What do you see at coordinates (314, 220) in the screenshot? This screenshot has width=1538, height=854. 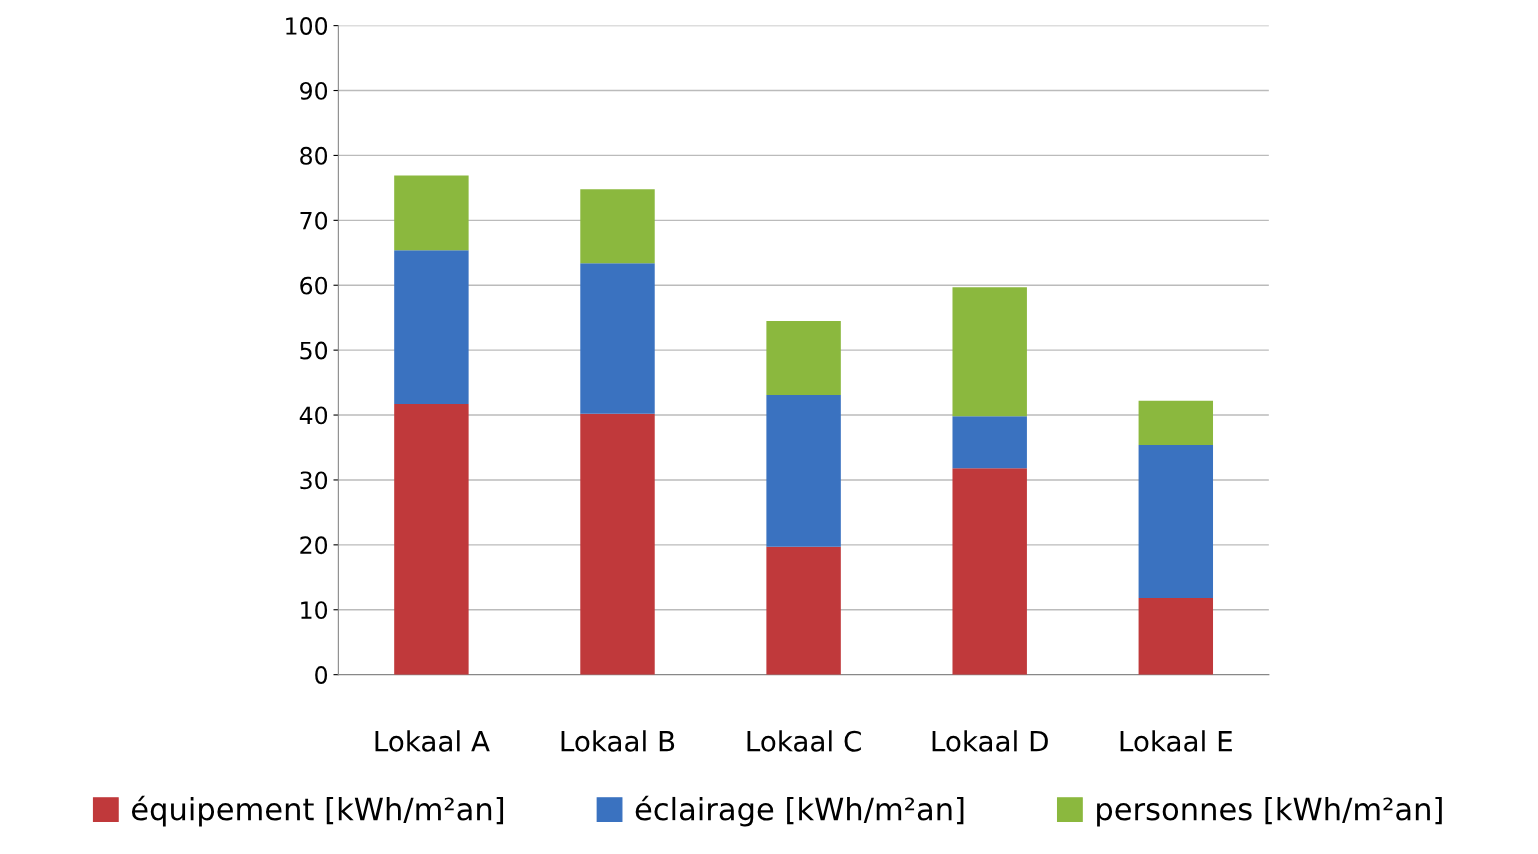 I see `y-tick-label: 70` at bounding box center [314, 220].